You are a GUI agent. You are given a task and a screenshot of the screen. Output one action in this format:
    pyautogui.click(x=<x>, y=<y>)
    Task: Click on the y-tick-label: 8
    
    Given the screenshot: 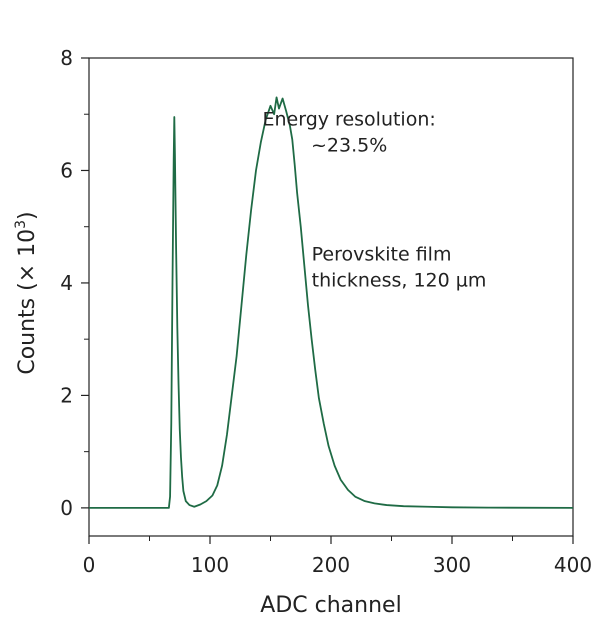 What is the action you would take?
    pyautogui.click(x=66, y=58)
    